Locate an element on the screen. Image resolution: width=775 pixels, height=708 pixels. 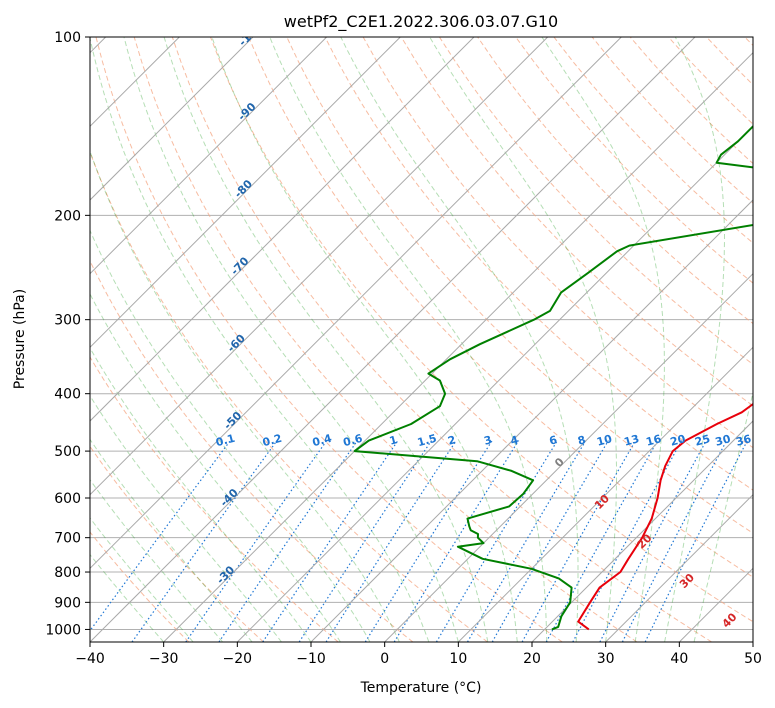
x-tick-label: 10 is located at coordinates (458, 659).